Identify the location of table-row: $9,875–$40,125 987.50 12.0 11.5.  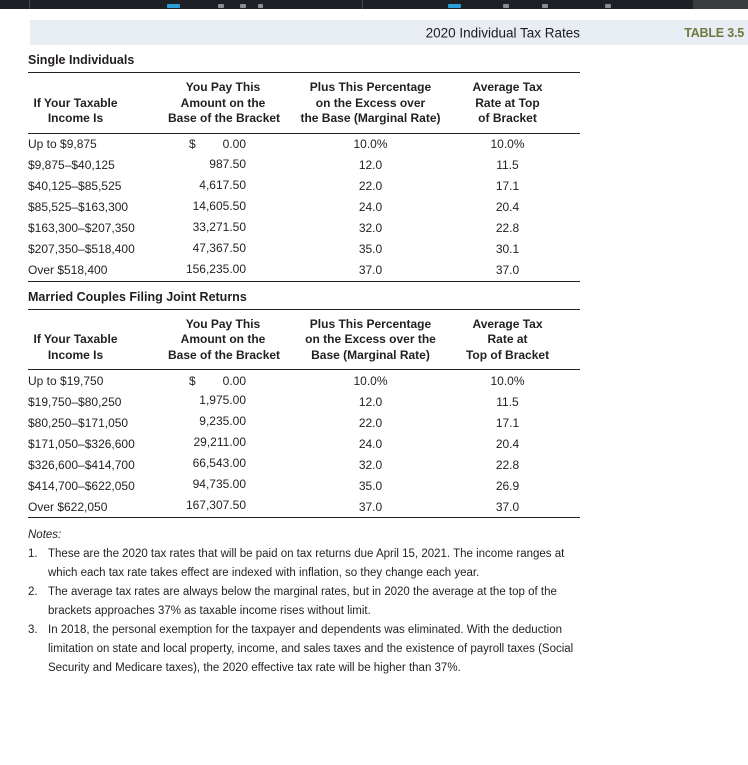
(304, 165).